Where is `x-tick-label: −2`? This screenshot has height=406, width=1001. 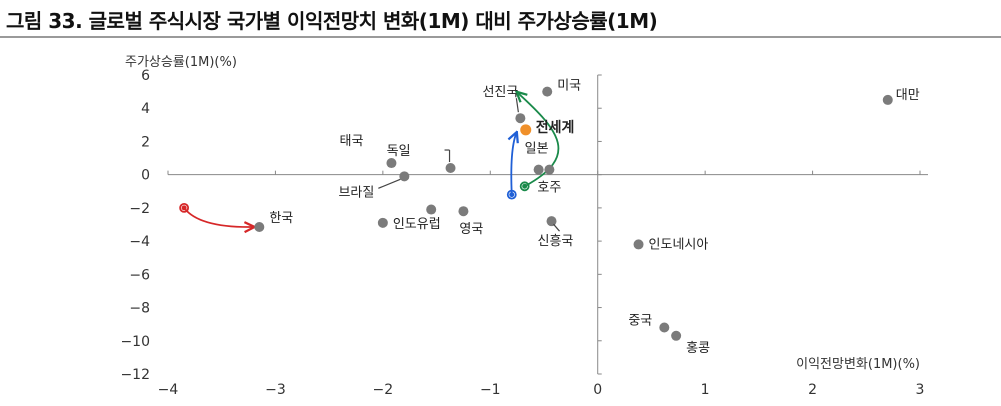 x-tick-label: −2 is located at coordinates (383, 390).